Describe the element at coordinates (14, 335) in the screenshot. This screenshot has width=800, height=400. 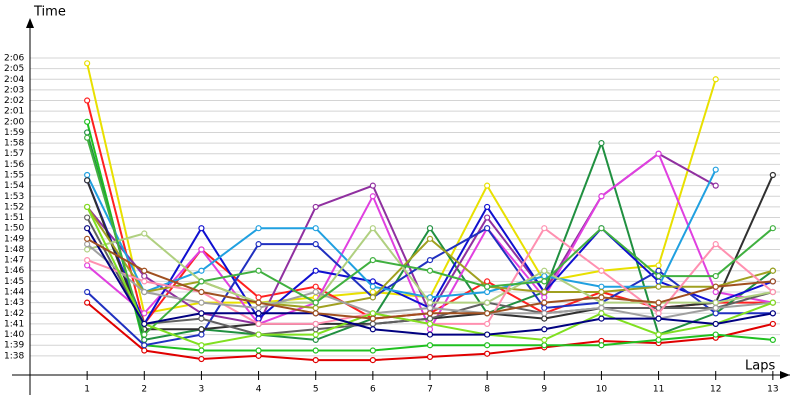
I see `y-tick-label: 1:40` at that location.